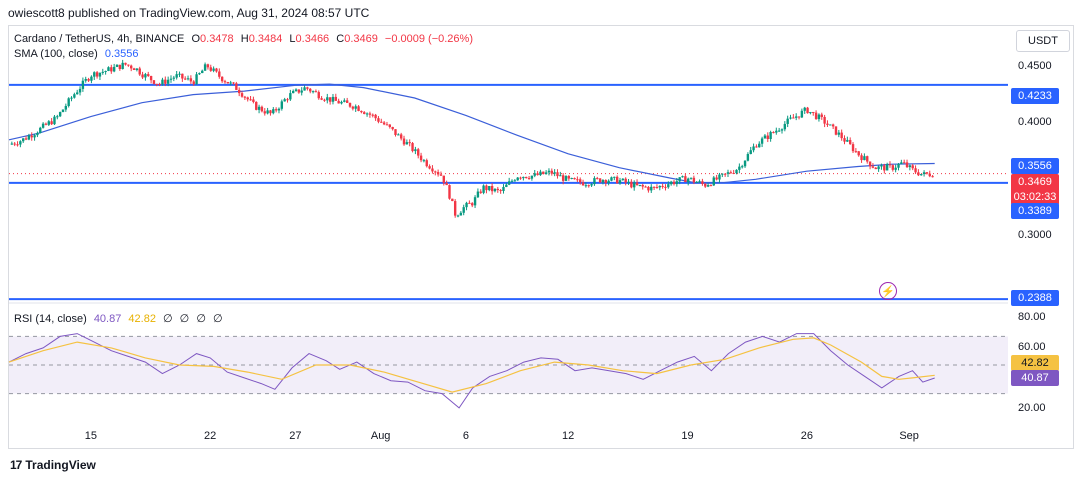 This screenshot has height=480, width=1080. Describe the element at coordinates (888, 291) in the screenshot. I see `lightning-icon: ⚡` at that location.